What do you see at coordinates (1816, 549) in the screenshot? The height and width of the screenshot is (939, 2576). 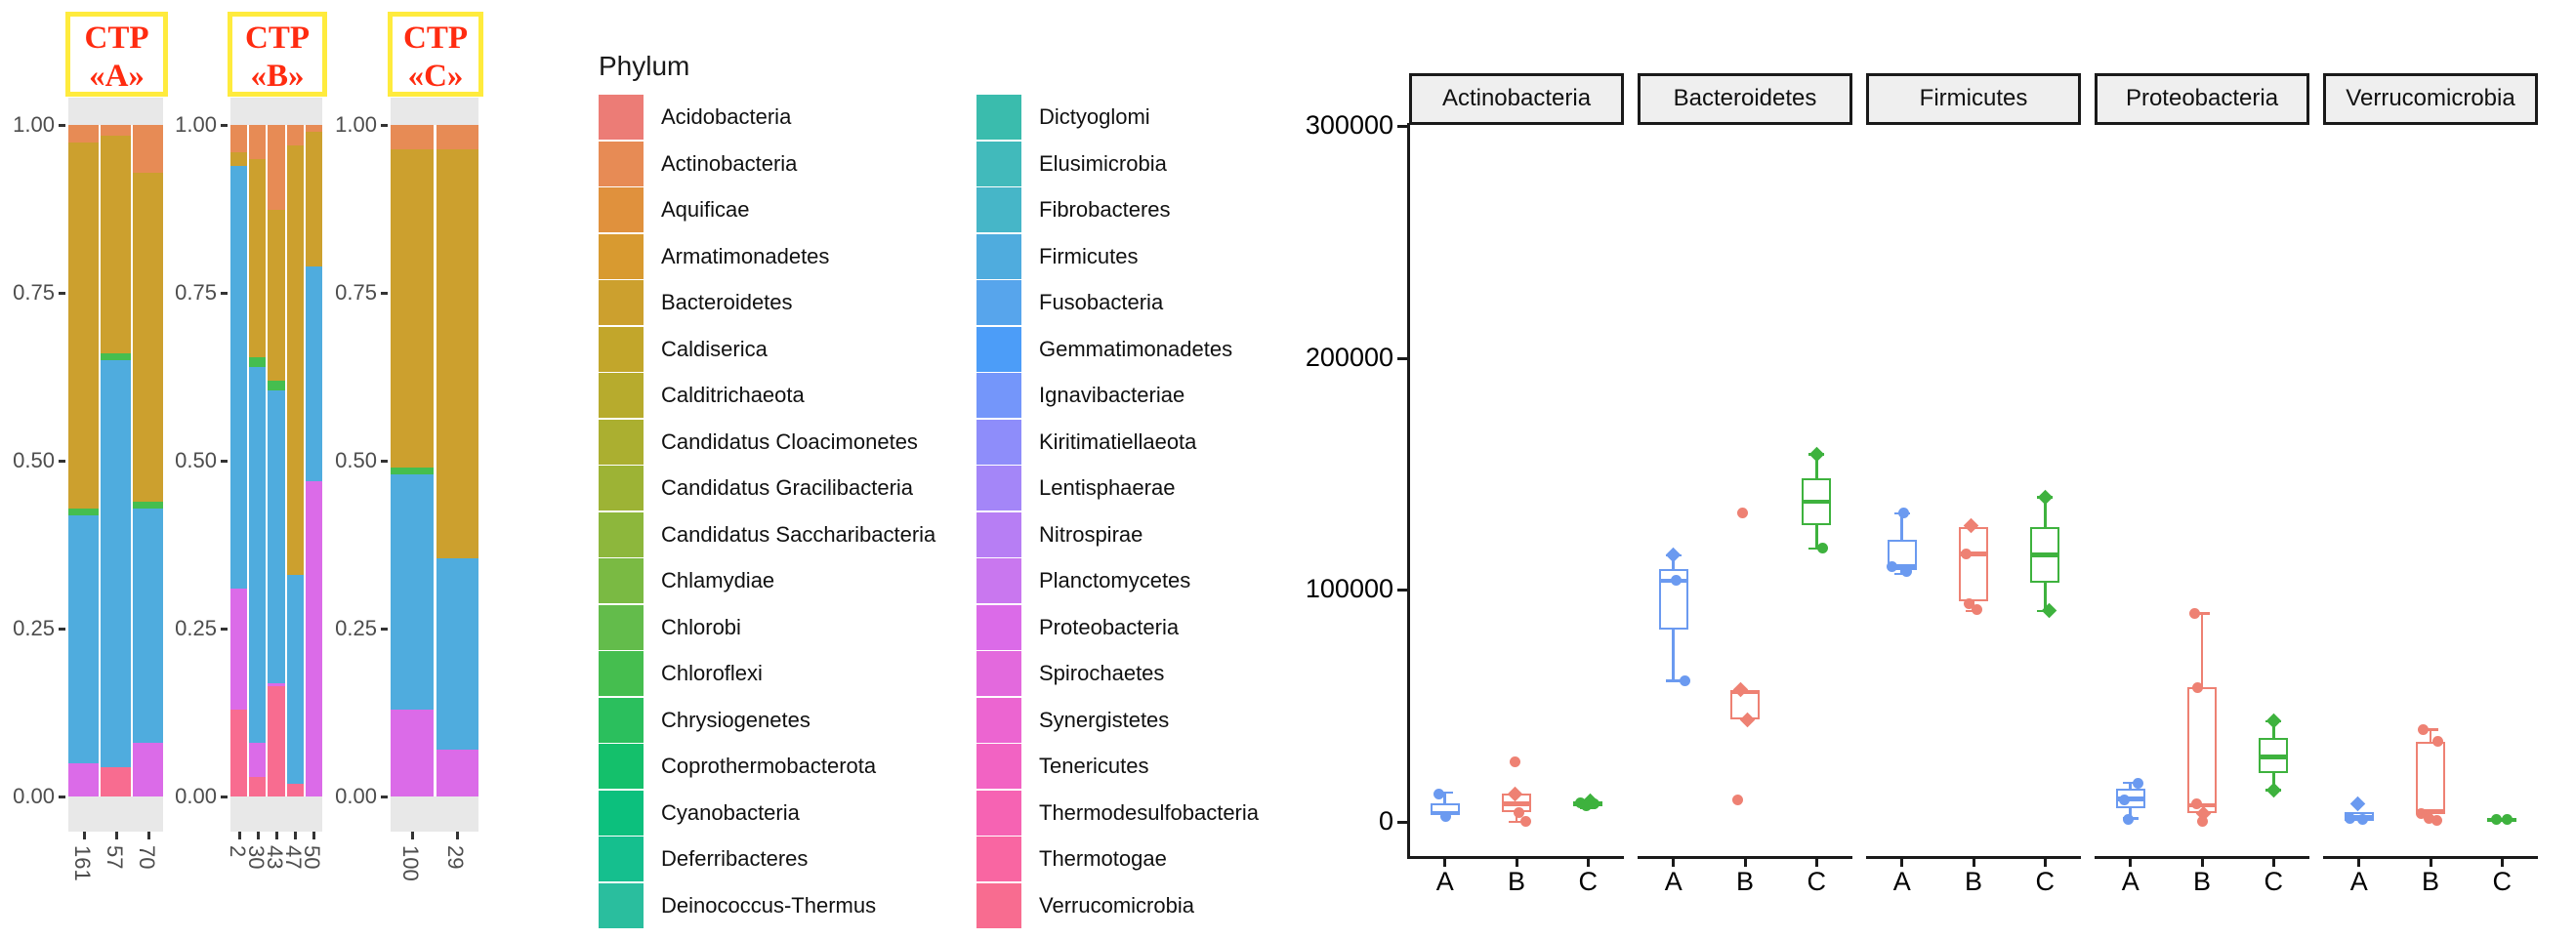 I see `whisker-low-cap` at bounding box center [1816, 549].